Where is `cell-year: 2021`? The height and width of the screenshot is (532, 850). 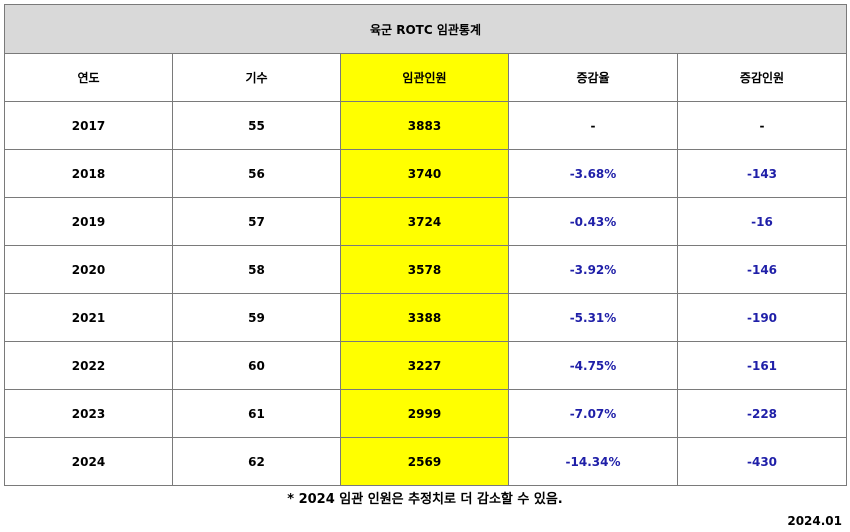 cell-year: 2021 is located at coordinates (88, 317).